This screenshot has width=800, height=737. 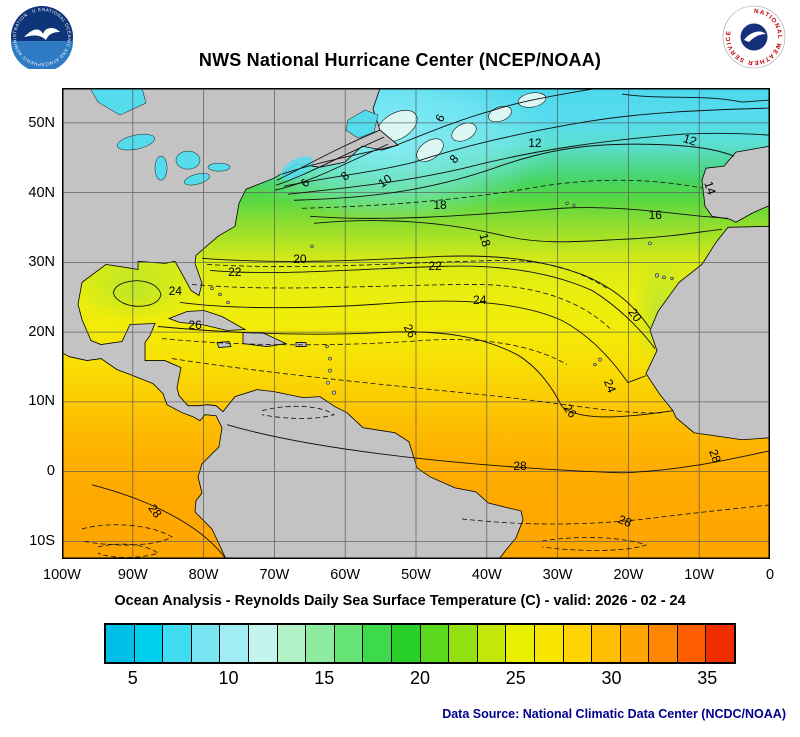 What do you see at coordinates (207, 320) in the screenshot?
I see `land-cuba` at bounding box center [207, 320].